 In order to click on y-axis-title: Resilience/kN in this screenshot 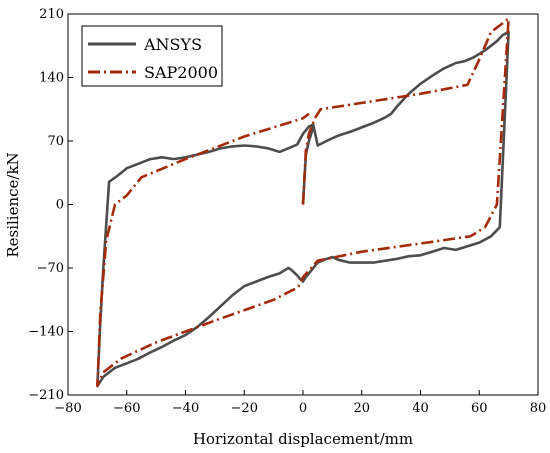, I will do `click(13, 204)`.